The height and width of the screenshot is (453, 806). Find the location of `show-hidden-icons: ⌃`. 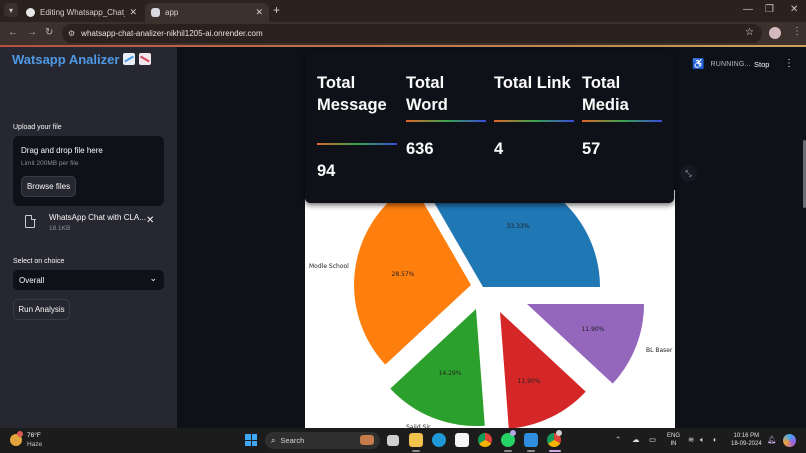

show-hidden-icons: ⌃ is located at coordinates (618, 439).